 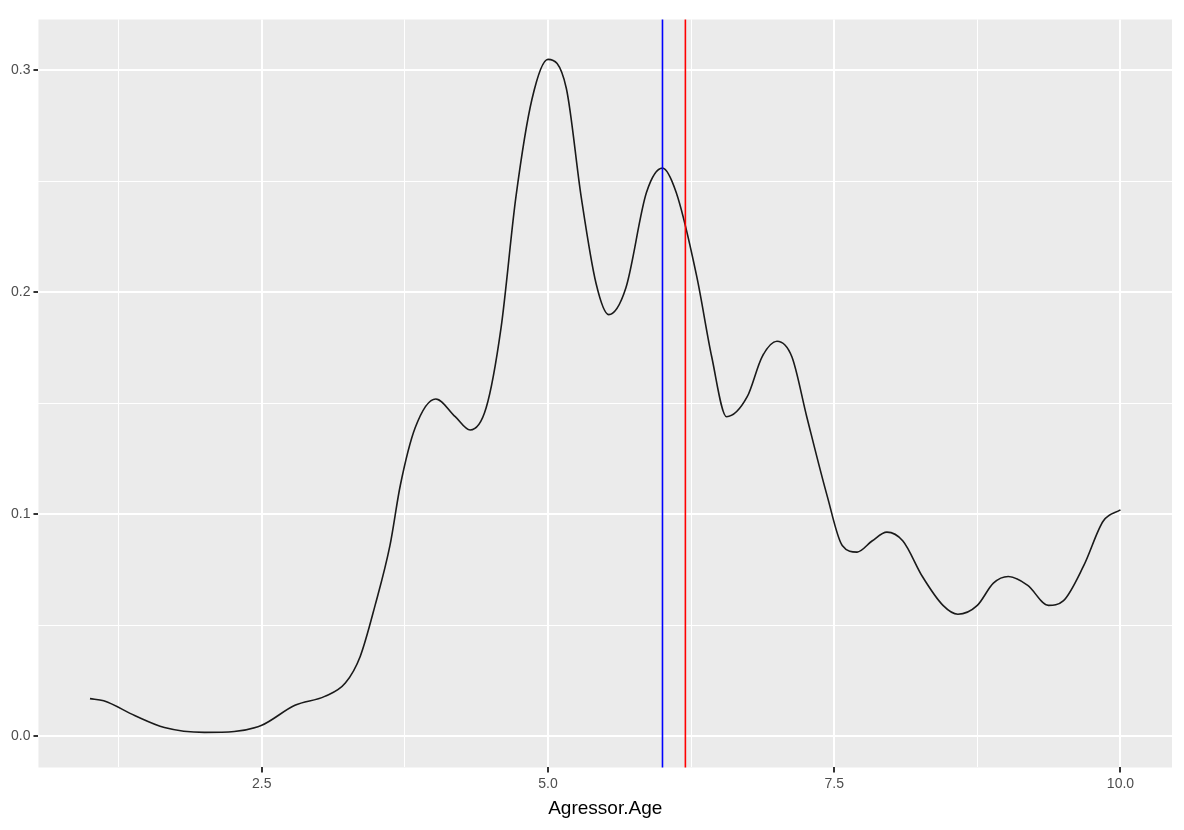 I want to click on y-tick-label: 0.3, so click(x=20, y=69).